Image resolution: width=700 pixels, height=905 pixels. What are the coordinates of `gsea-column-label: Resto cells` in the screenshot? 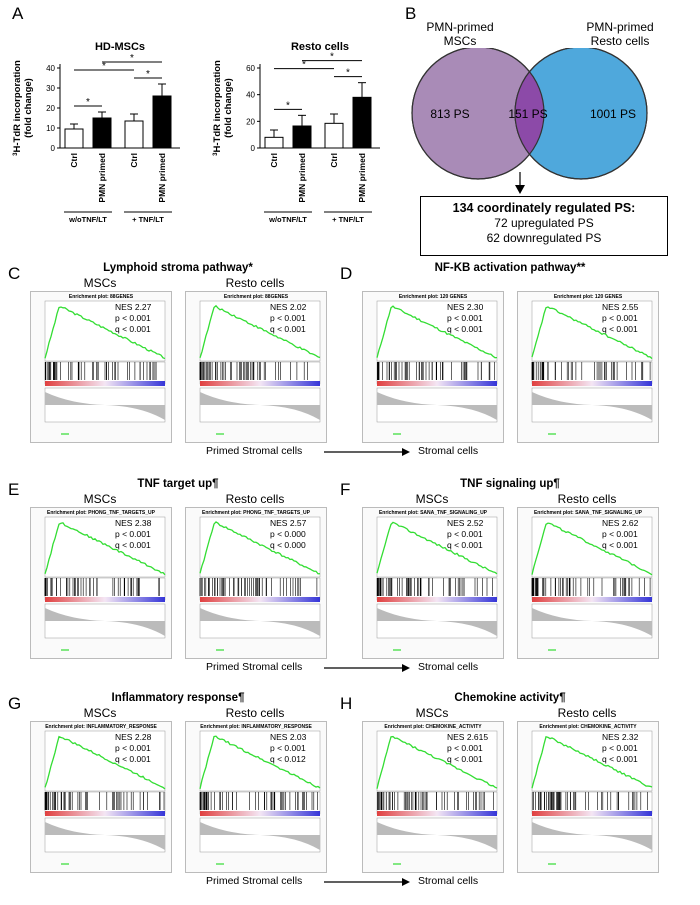 It's located at (587, 499).